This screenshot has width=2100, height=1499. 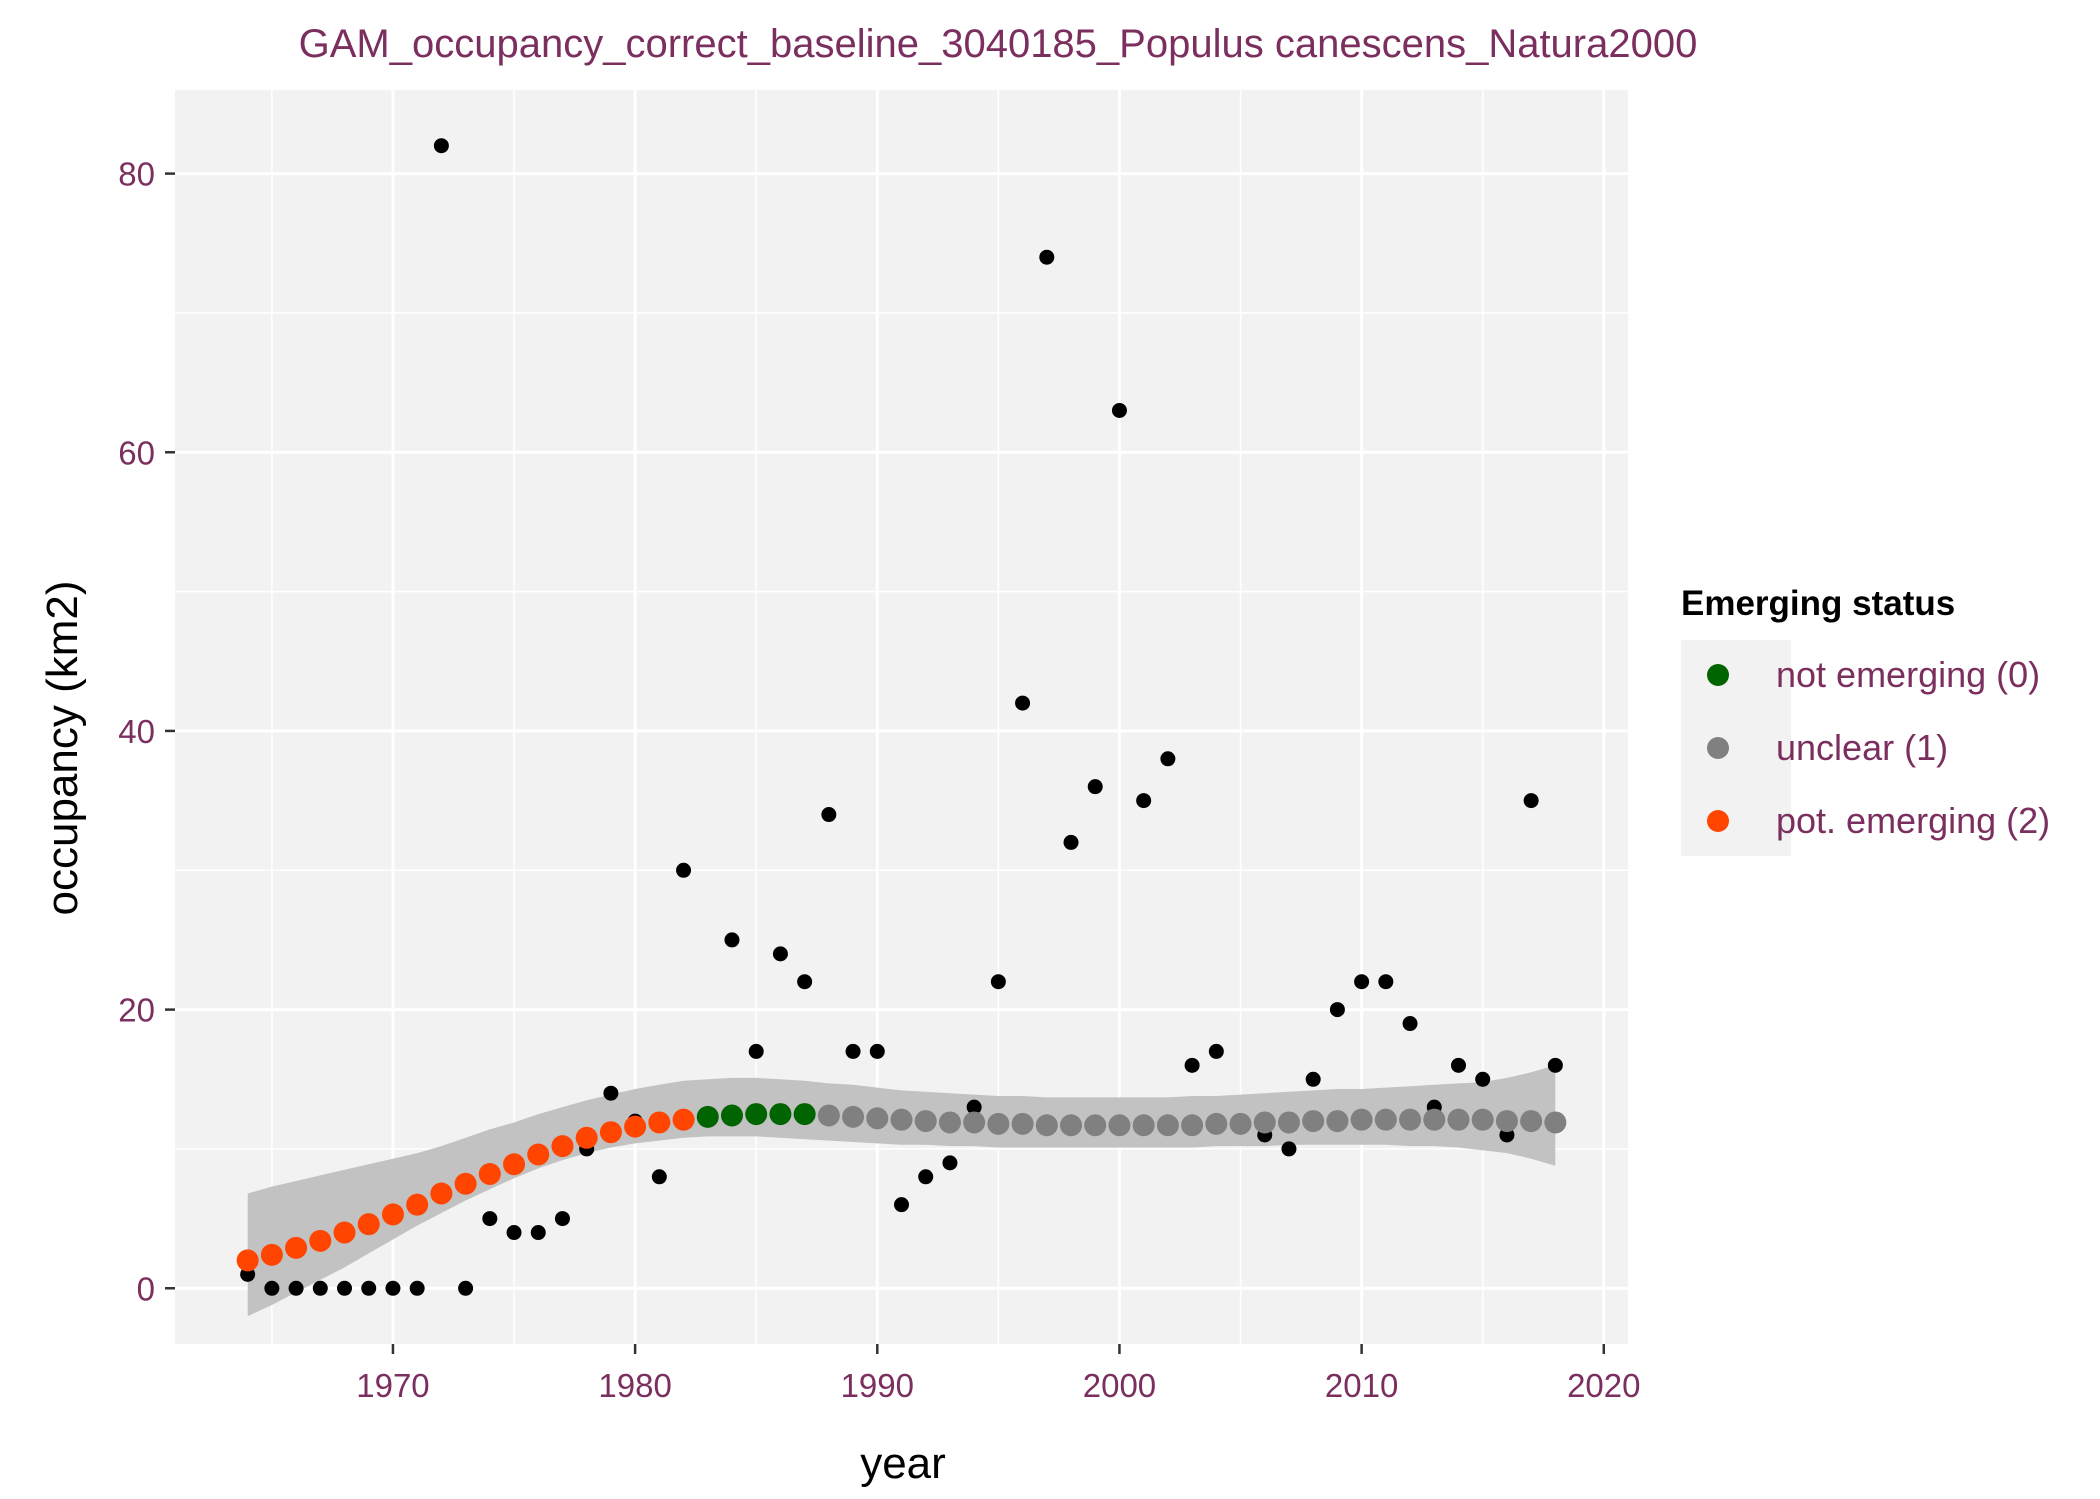 I want to click on x-tick-label: 1990, so click(x=877, y=1385).